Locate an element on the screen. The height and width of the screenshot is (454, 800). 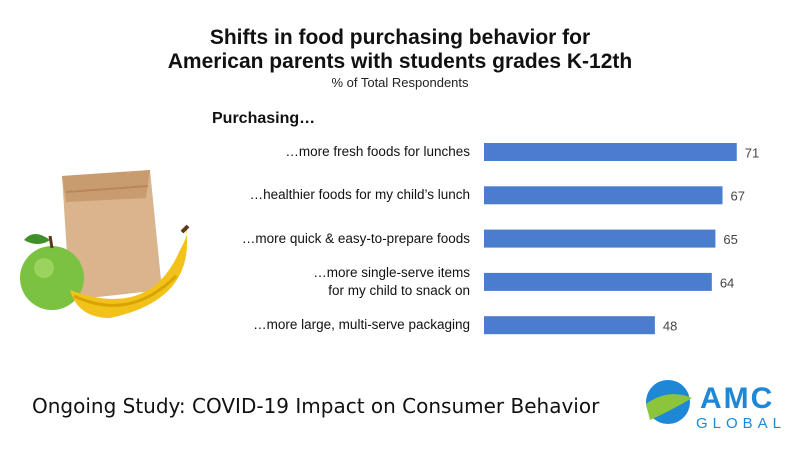
chart-subtitle: % of Total Respondents is located at coordinates (400, 82).